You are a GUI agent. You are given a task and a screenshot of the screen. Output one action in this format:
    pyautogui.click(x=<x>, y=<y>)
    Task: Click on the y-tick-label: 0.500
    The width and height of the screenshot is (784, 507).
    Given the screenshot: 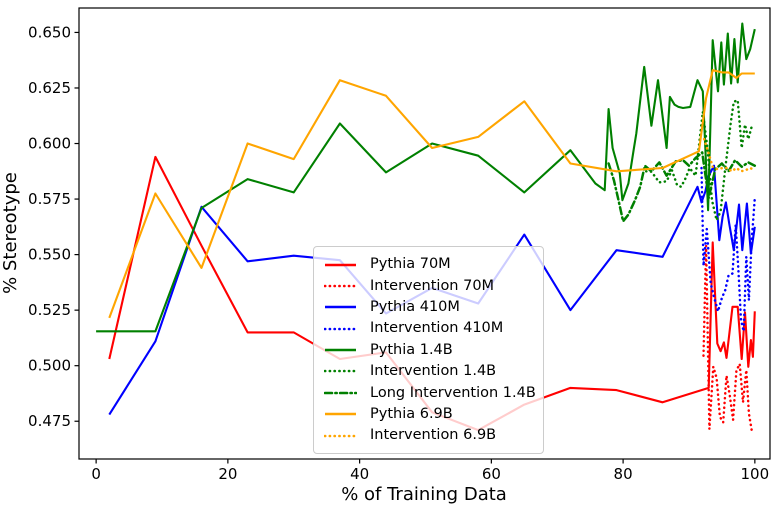 What is the action you would take?
    pyautogui.click(x=49, y=366)
    